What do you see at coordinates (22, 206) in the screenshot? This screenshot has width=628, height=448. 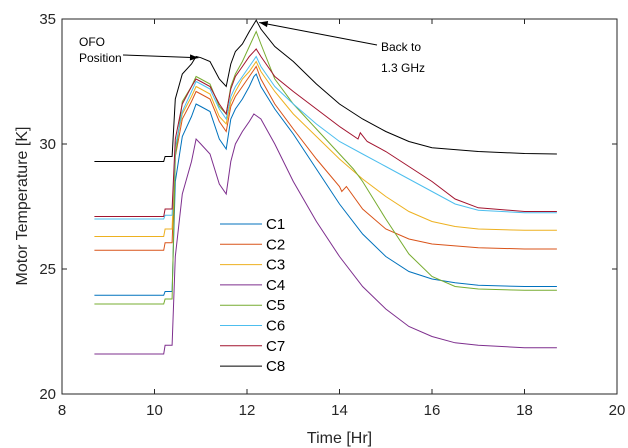 I see `y-axis-label: Motor Temperature [K]` at bounding box center [22, 206].